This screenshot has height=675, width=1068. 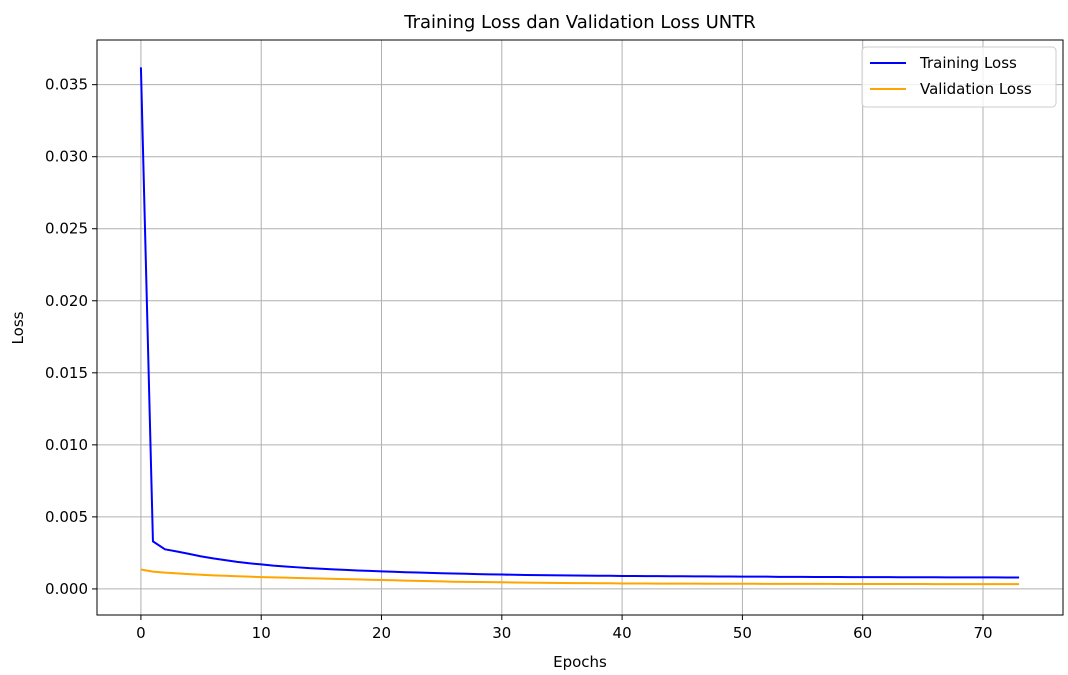 What do you see at coordinates (982, 633) in the screenshot?
I see `x-tick-label: 70` at bounding box center [982, 633].